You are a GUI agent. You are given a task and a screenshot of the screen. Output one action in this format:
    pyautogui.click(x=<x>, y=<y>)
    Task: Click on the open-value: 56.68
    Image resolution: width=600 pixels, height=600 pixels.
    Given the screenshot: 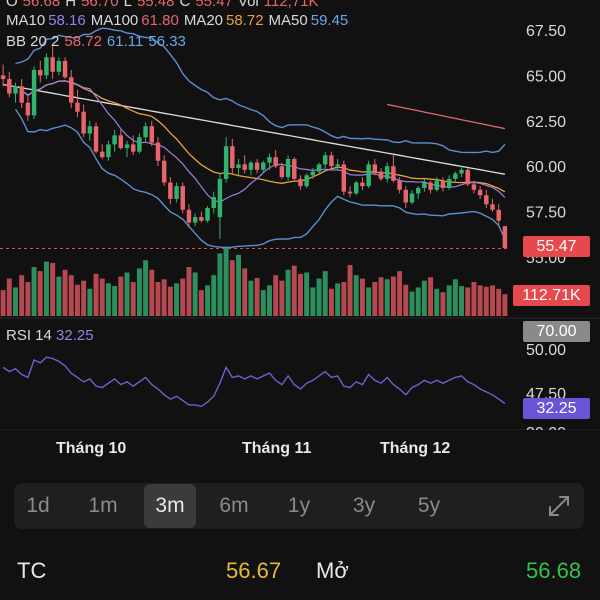 What is the action you would take?
    pyautogui.click(x=554, y=570)
    